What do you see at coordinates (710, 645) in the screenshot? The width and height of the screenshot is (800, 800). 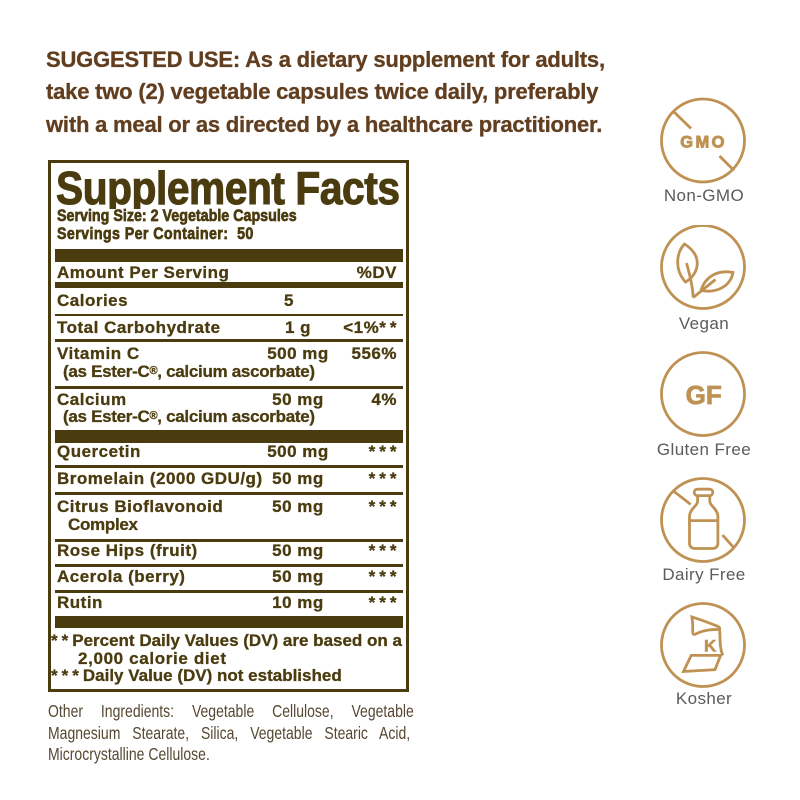 I see `svg-text: K` at bounding box center [710, 645].